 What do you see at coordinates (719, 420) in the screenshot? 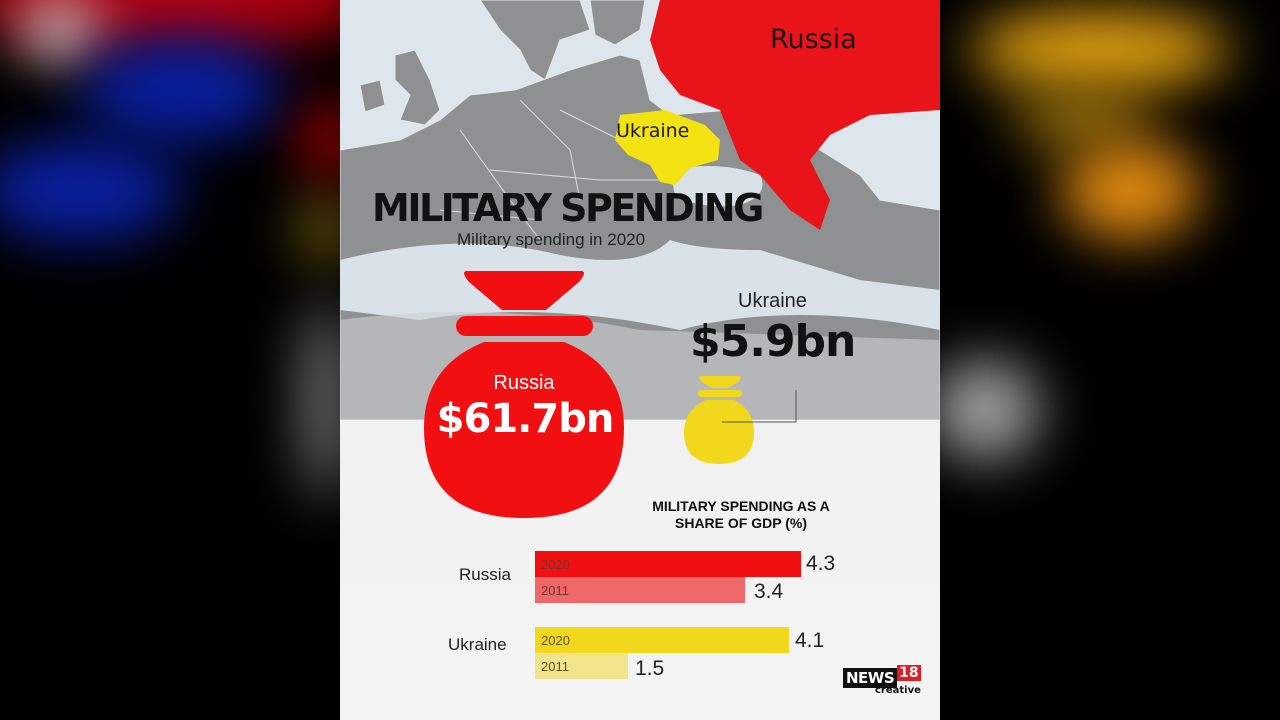
I see `ukraine-money-bag-icon` at bounding box center [719, 420].